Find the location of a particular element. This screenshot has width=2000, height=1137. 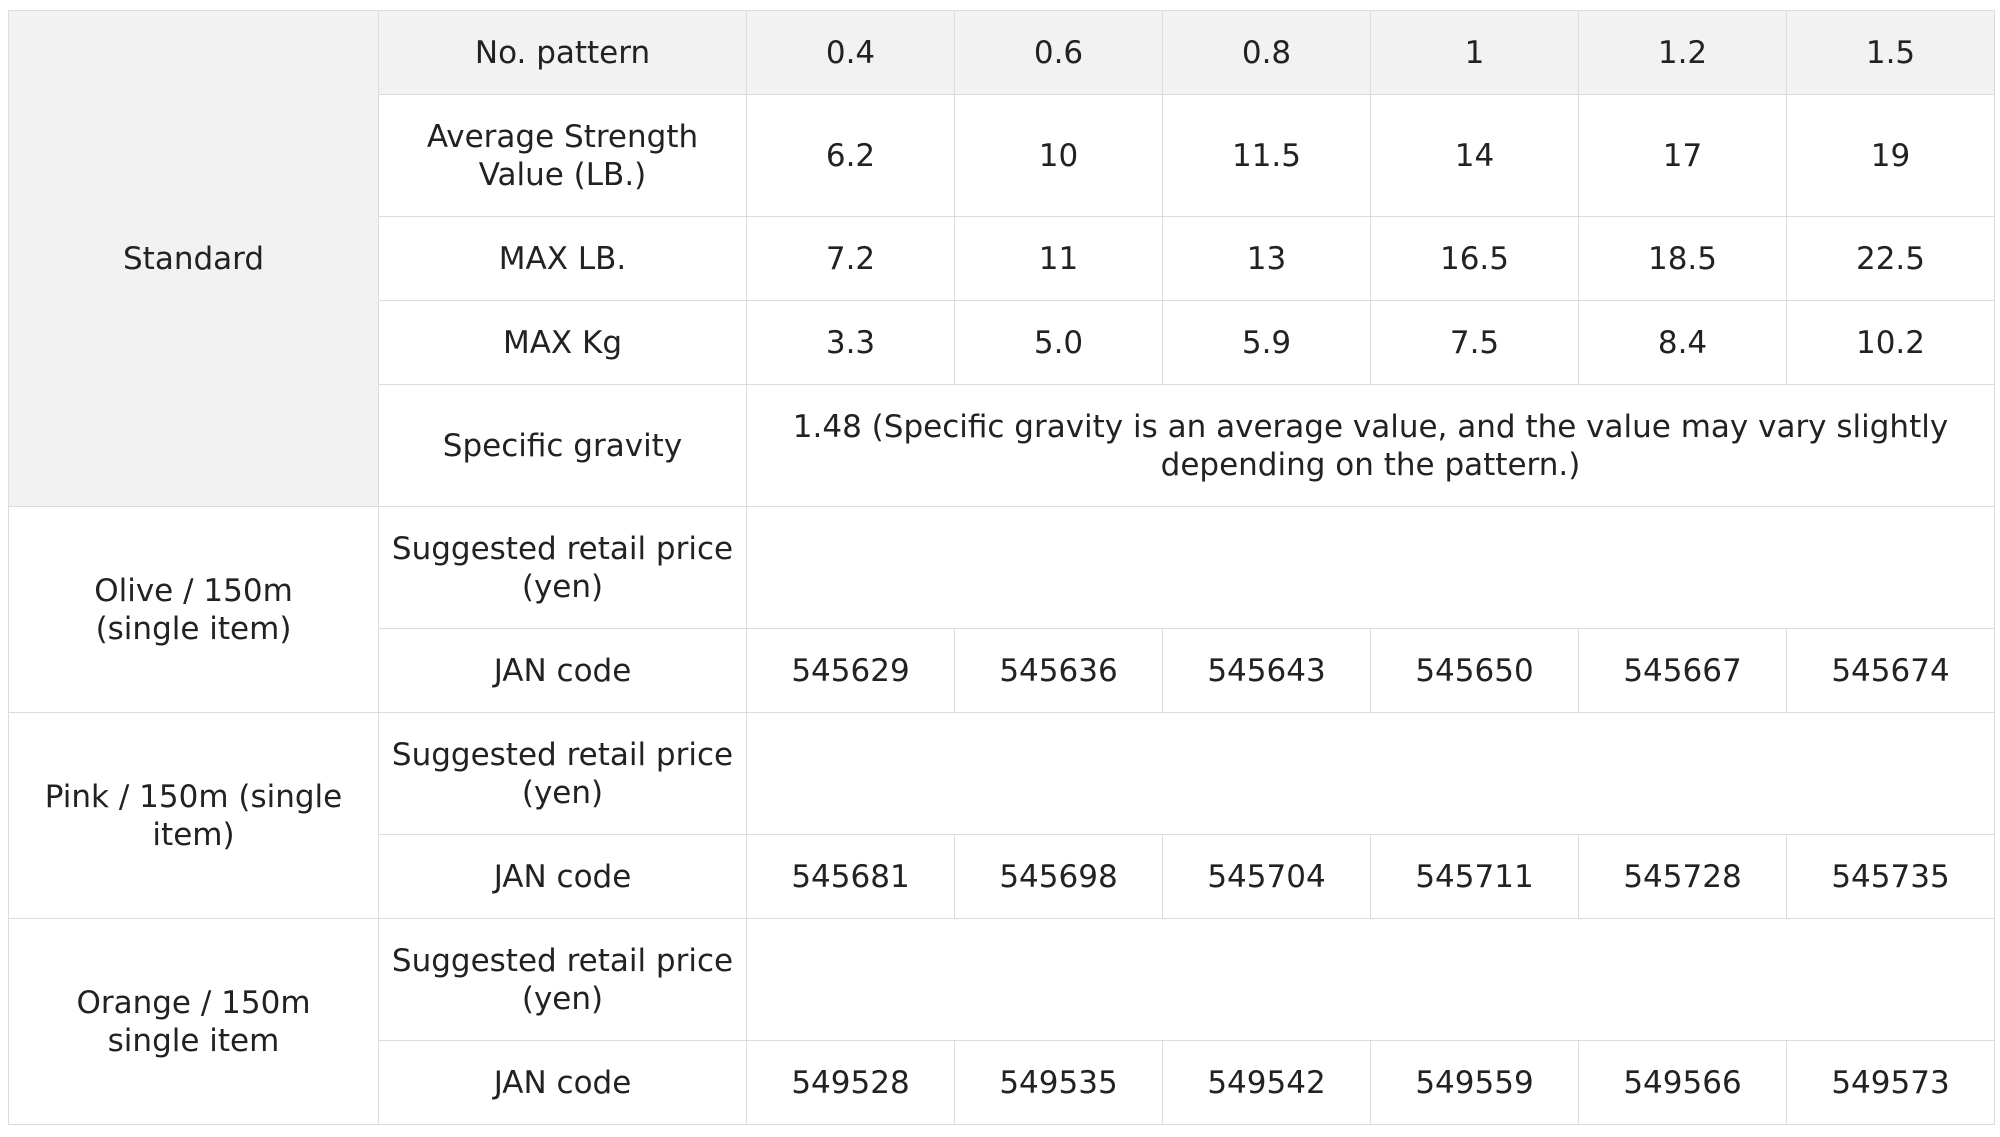

table-cell: 549559 is located at coordinates (1474, 1082).